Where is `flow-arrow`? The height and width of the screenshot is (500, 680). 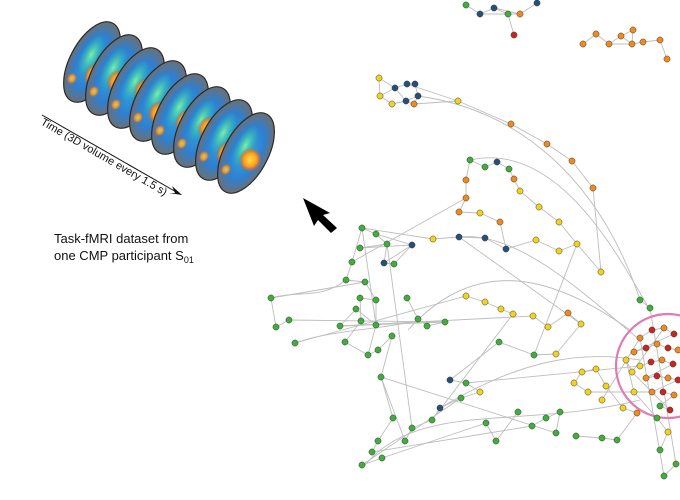
flow-arrow is located at coordinates (320, 215).